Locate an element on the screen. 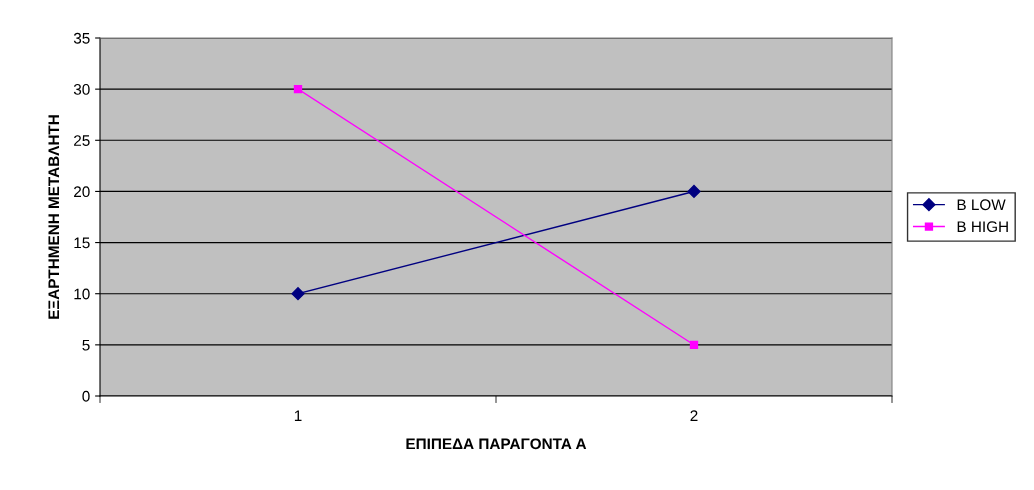  y-tick-label: 0 is located at coordinates (86, 396).